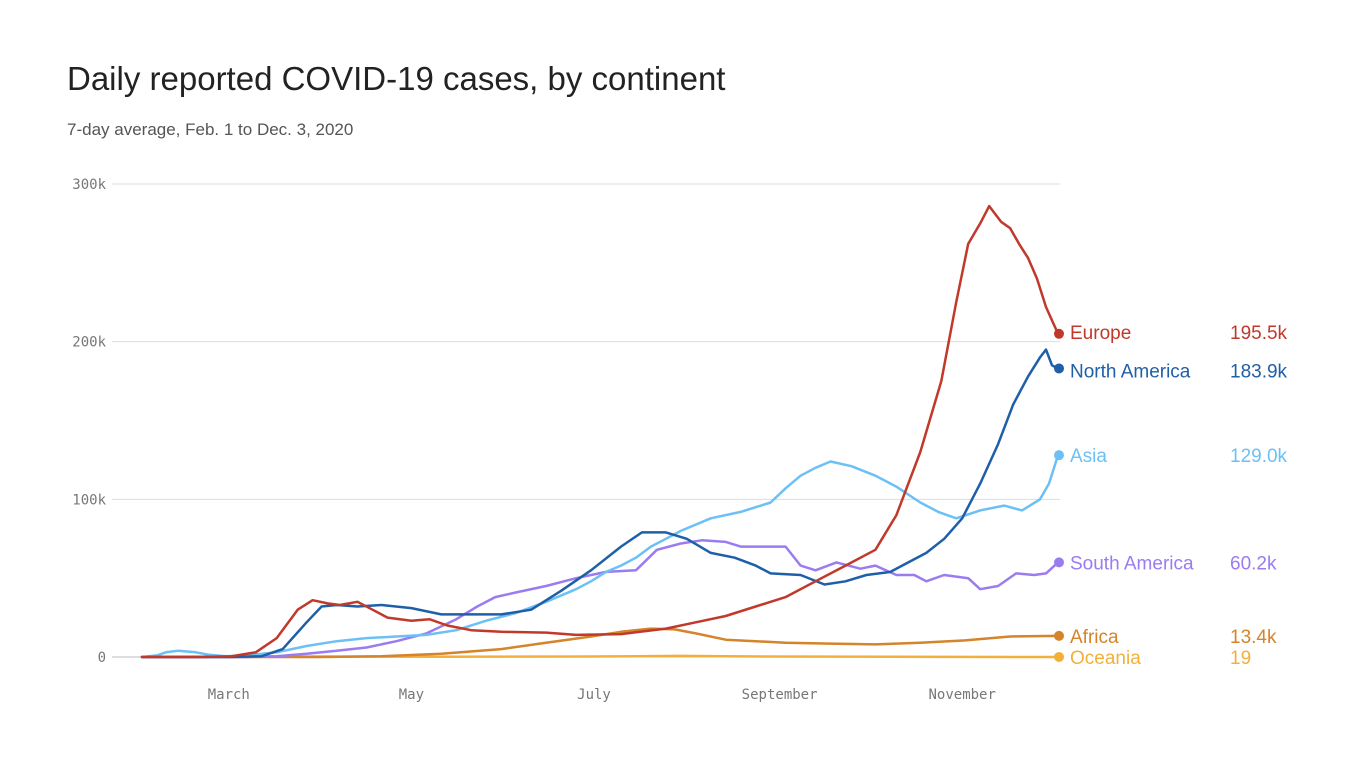 This screenshot has width=1366, height=768. What do you see at coordinates (1059, 656) in the screenshot?
I see `end-marker-oceania` at bounding box center [1059, 656].